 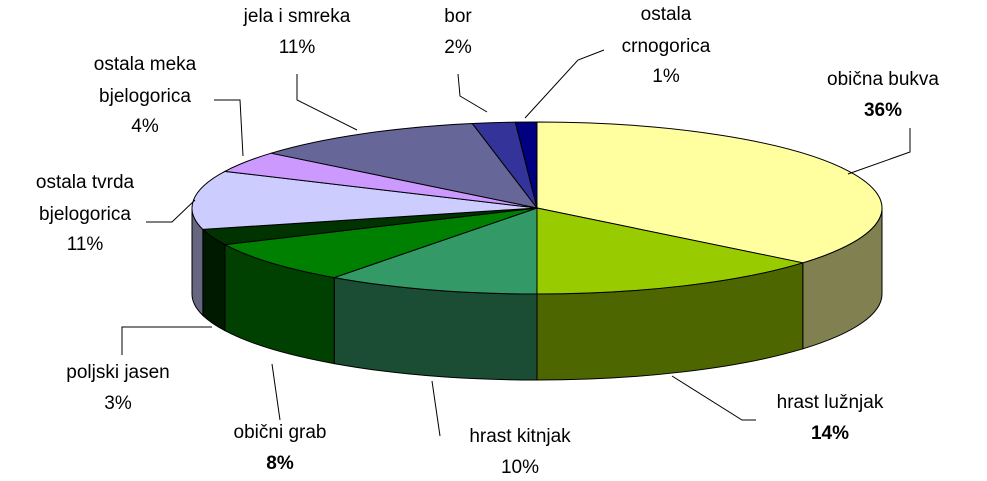 I want to click on label-line: ostala meka, so click(x=145, y=64).